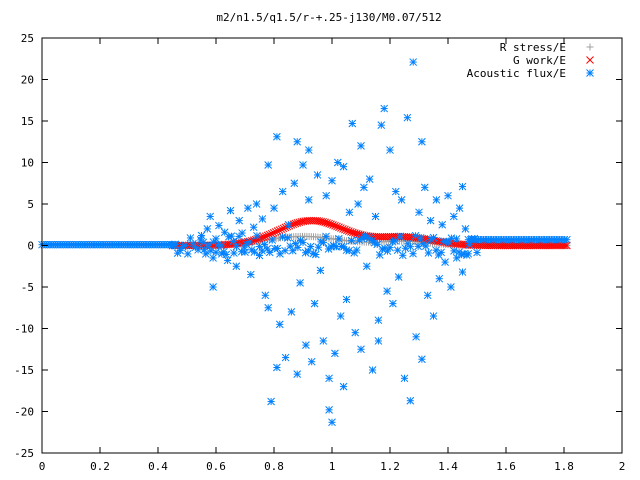 The height and width of the screenshot is (480, 640). Describe the element at coordinates (516, 73) in the screenshot. I see `legend-label: Acoustic flux/E` at that location.